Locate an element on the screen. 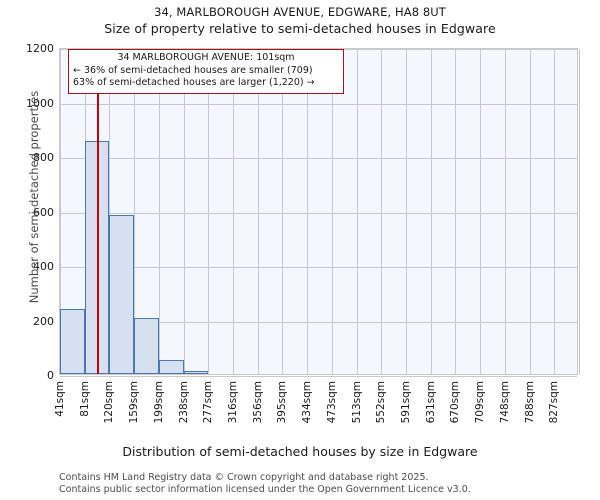 This screenshot has width=600, height=500. x-tick-label: 552sqm is located at coordinates (381, 402).